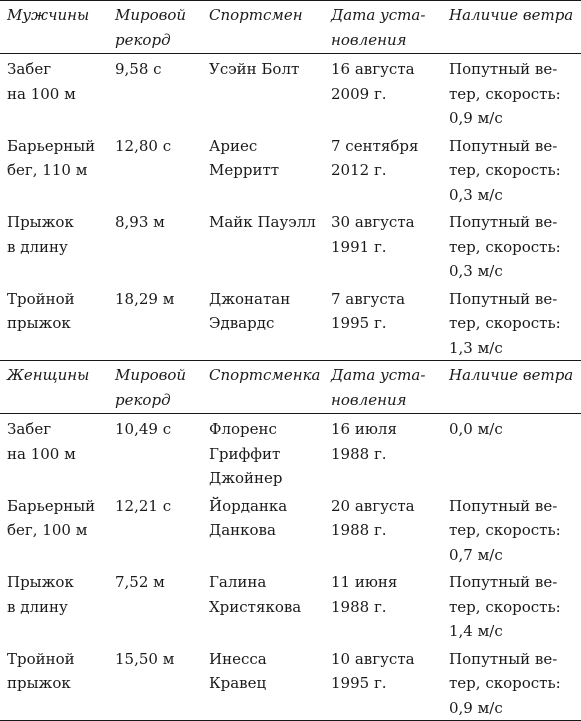 This screenshot has width=581, height=721. What do you see at coordinates (145, 298) in the screenshot?
I see `record-cell: 18,29 м` at bounding box center [145, 298].